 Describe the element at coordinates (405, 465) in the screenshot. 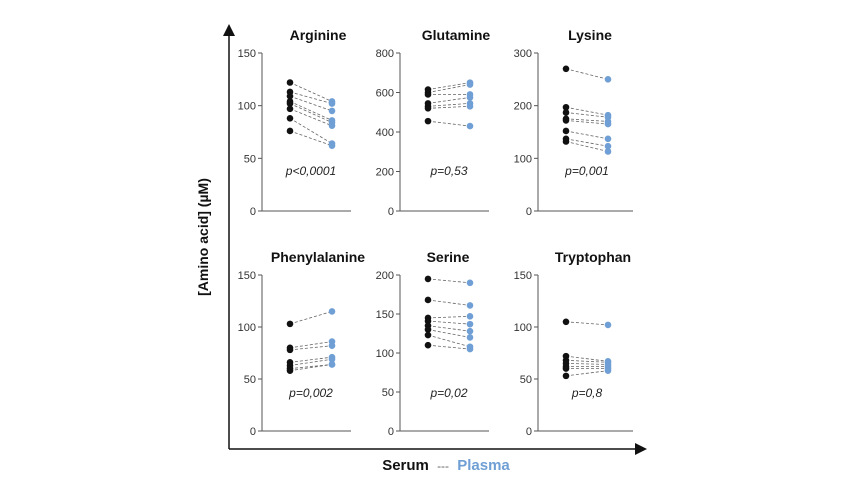

I see `legend-serum: Serum` at that location.